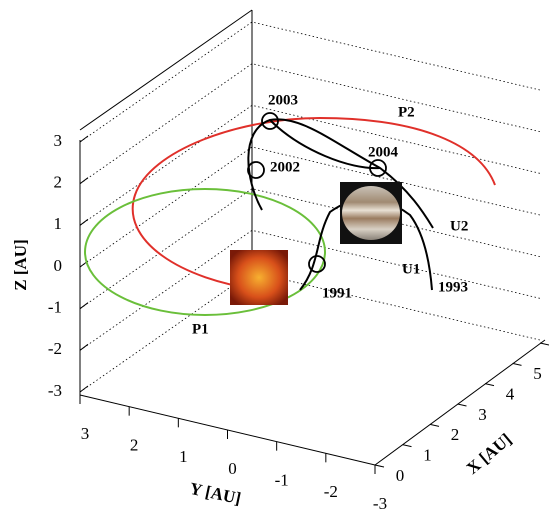 This screenshot has height=516, width=549. What do you see at coordinates (58, 265) in the screenshot?
I see `z-tick-label: 0` at bounding box center [58, 265].